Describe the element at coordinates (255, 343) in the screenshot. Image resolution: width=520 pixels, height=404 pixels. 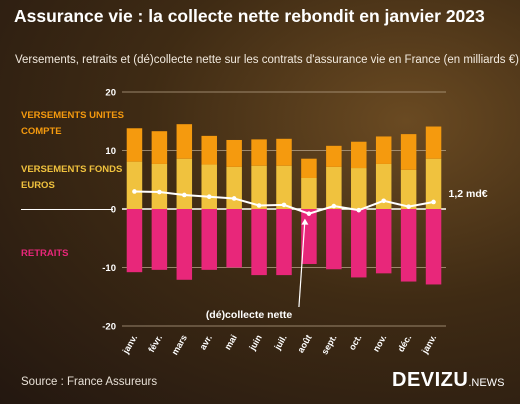
I see `x-tick-label: juin` at that location.